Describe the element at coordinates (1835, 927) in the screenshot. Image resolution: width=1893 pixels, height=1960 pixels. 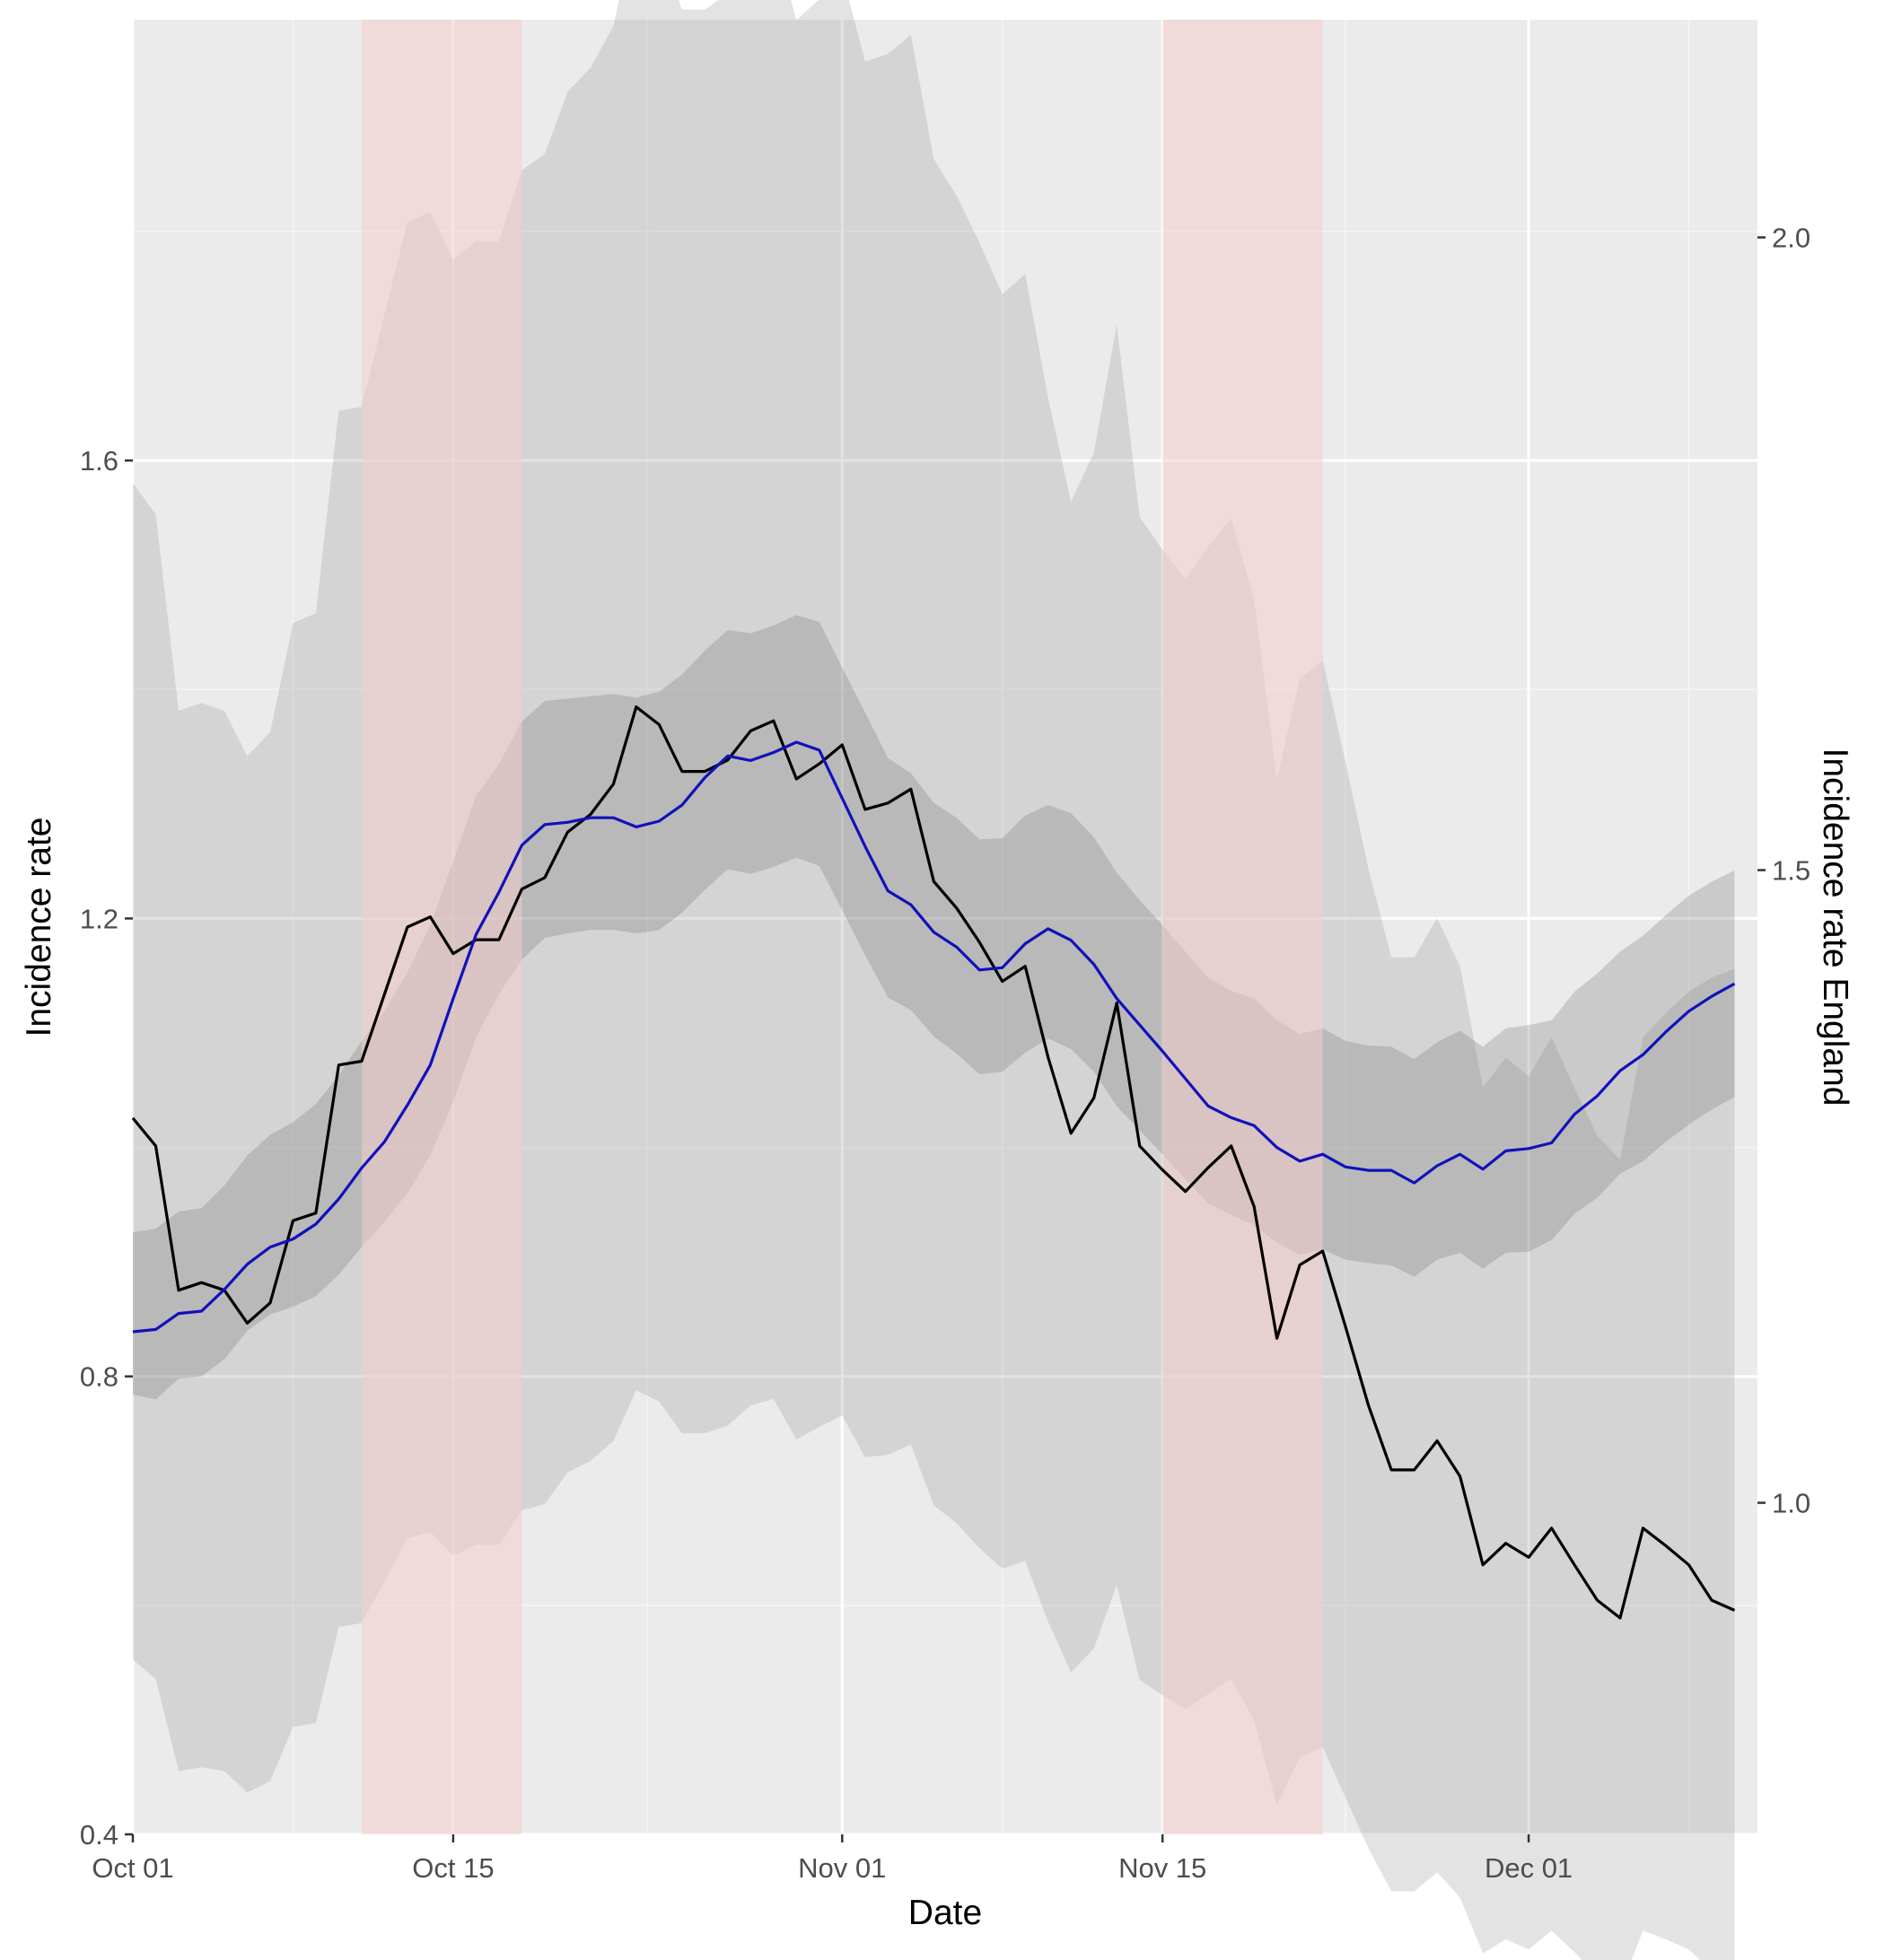
I see `y2-axis-title: Incidence rate England` at that location.